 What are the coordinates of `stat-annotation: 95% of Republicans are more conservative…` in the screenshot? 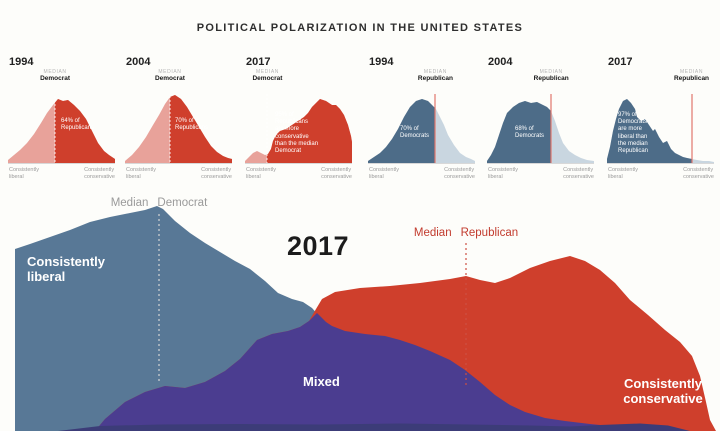 It's located at (297, 133).